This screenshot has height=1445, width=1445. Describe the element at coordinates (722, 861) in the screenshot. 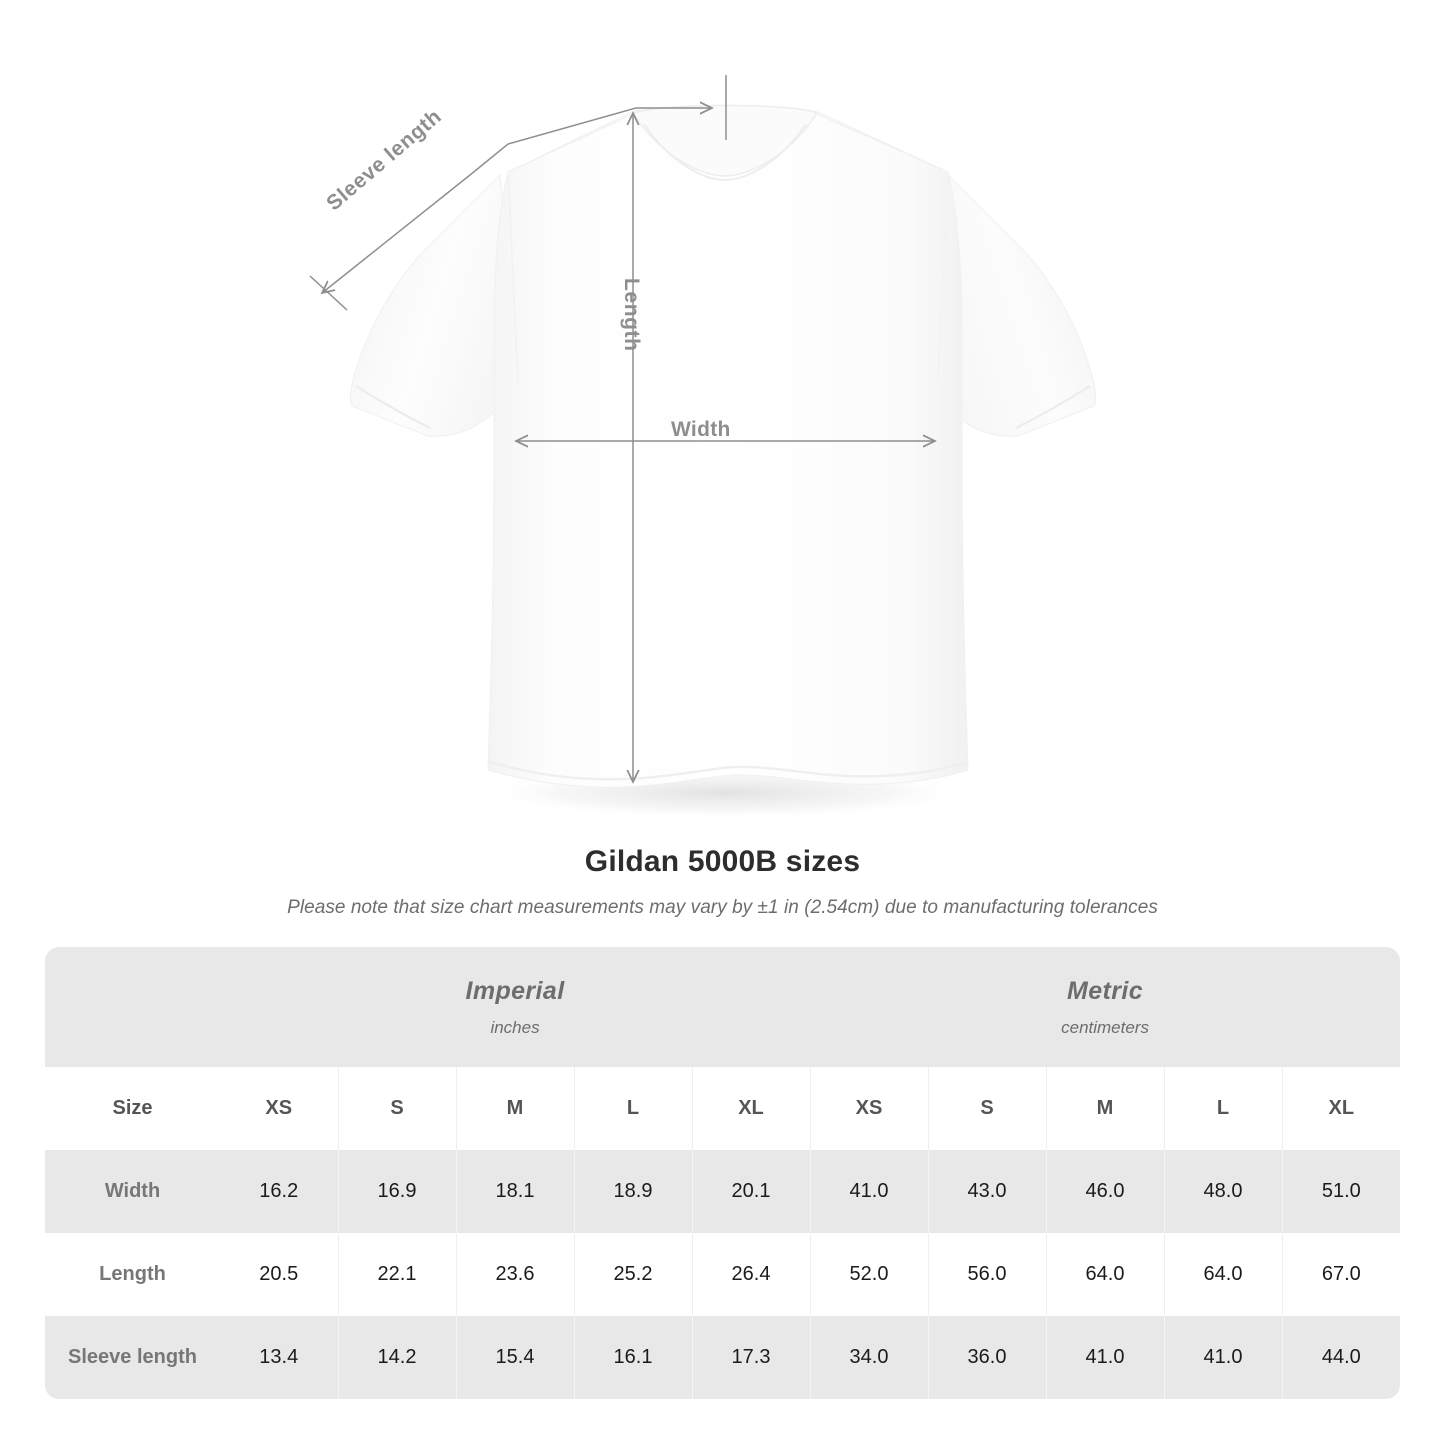

I see `page-title: Gildan 5000B sizes` at that location.